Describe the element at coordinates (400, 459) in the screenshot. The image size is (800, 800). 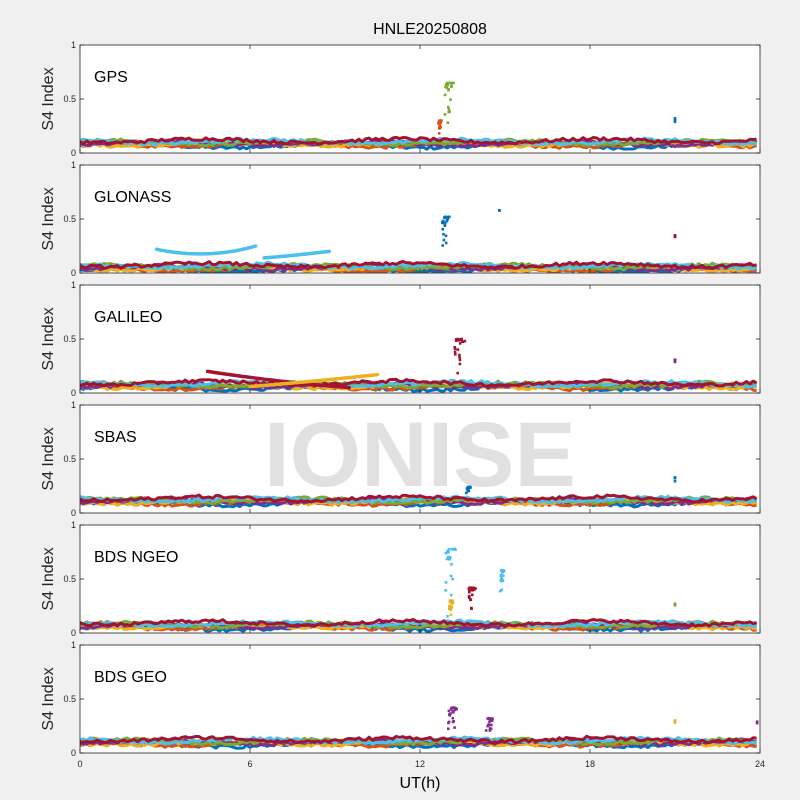
I see `panel-sbas: 0 0.5 1 S4 Index SBAS` at that location.